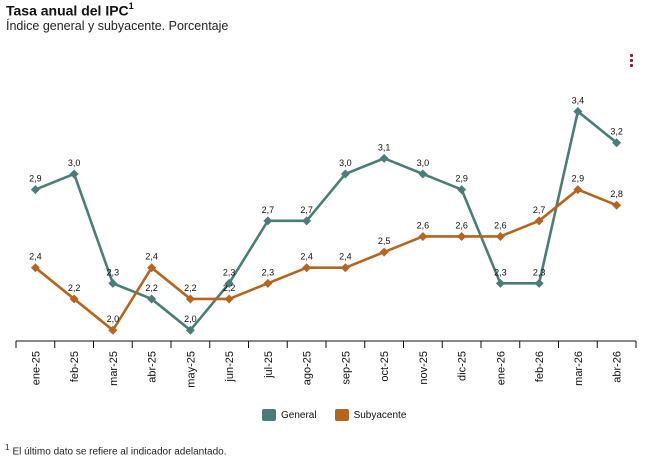  What do you see at coordinates (632, 62) in the screenshot?
I see `kebab-menu-icon` at bounding box center [632, 62].